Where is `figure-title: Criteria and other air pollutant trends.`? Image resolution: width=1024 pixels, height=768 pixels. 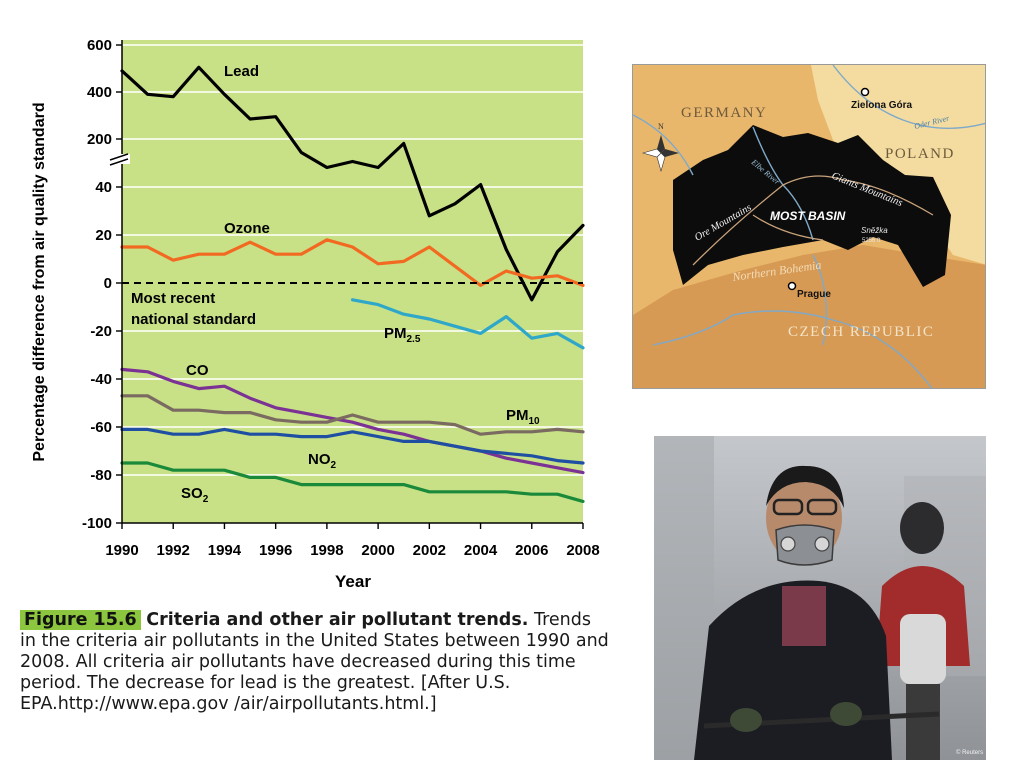
figure-title: Criteria and other air pollutant trends. is located at coordinates (337, 620).